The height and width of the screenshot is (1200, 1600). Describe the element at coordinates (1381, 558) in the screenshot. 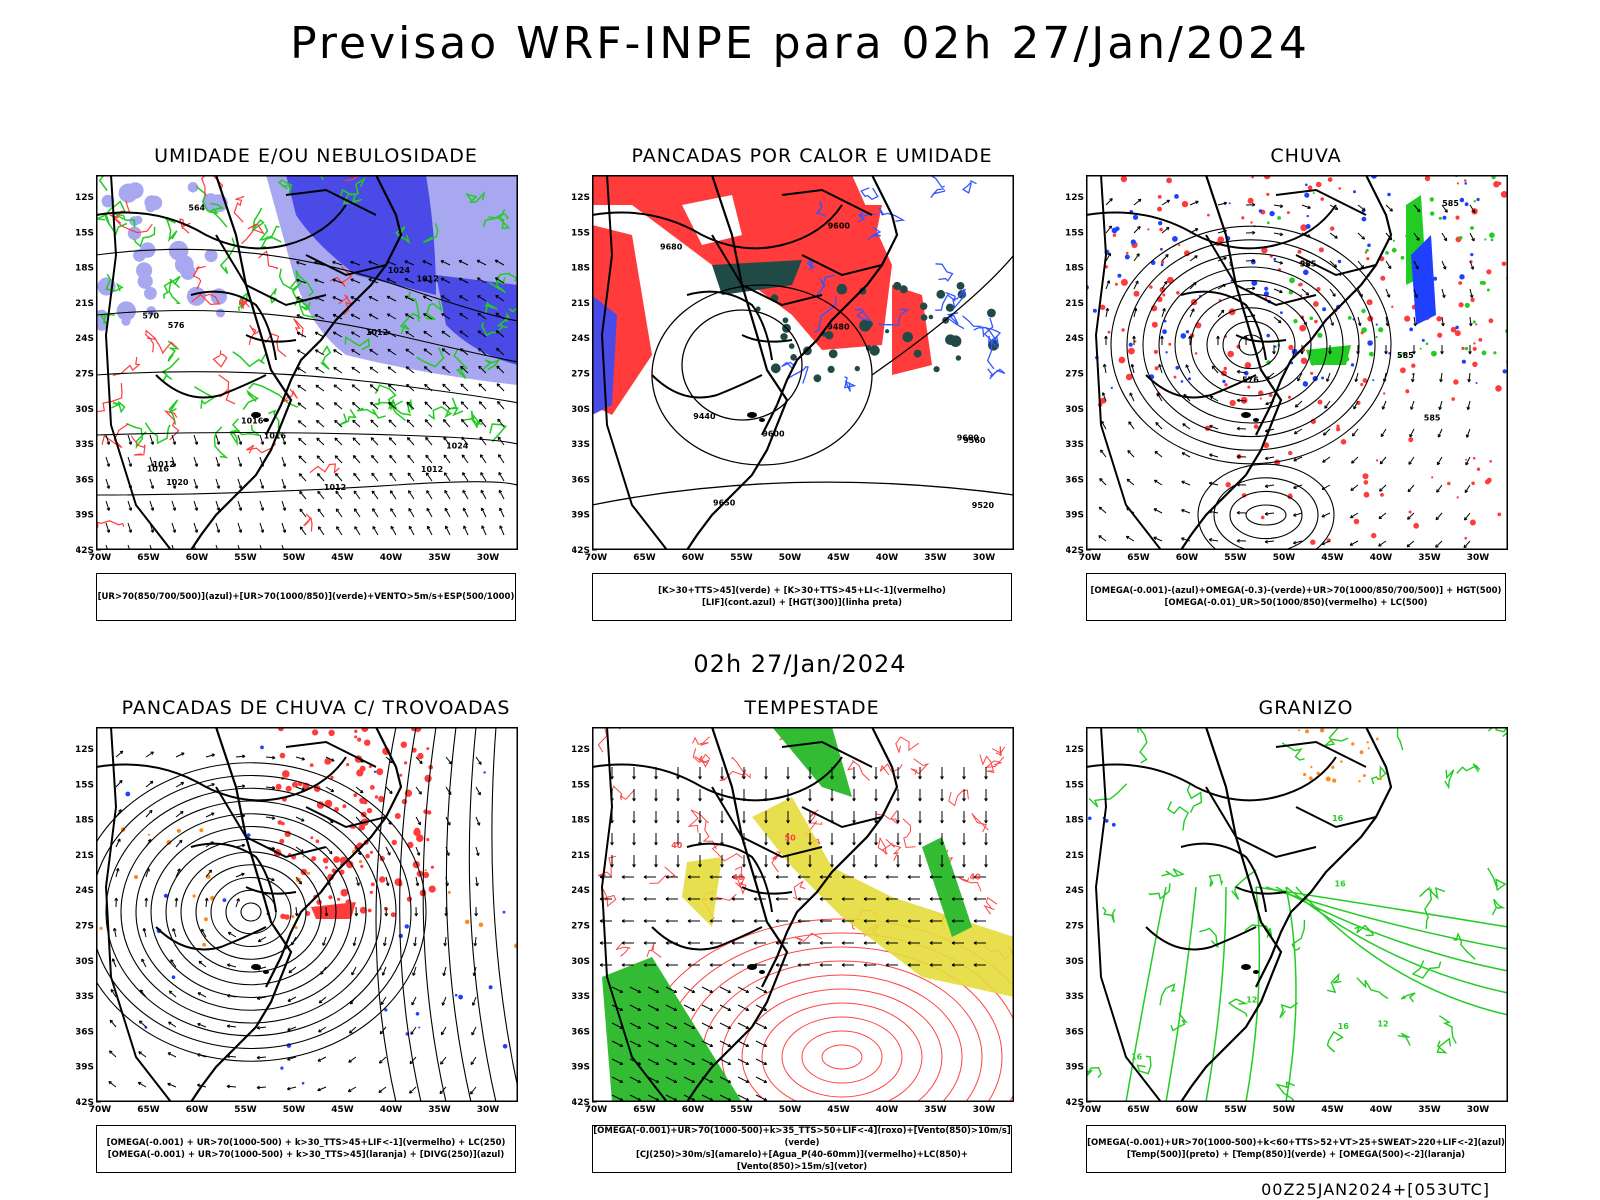

I see `lon-tick-label: 40W` at that location.